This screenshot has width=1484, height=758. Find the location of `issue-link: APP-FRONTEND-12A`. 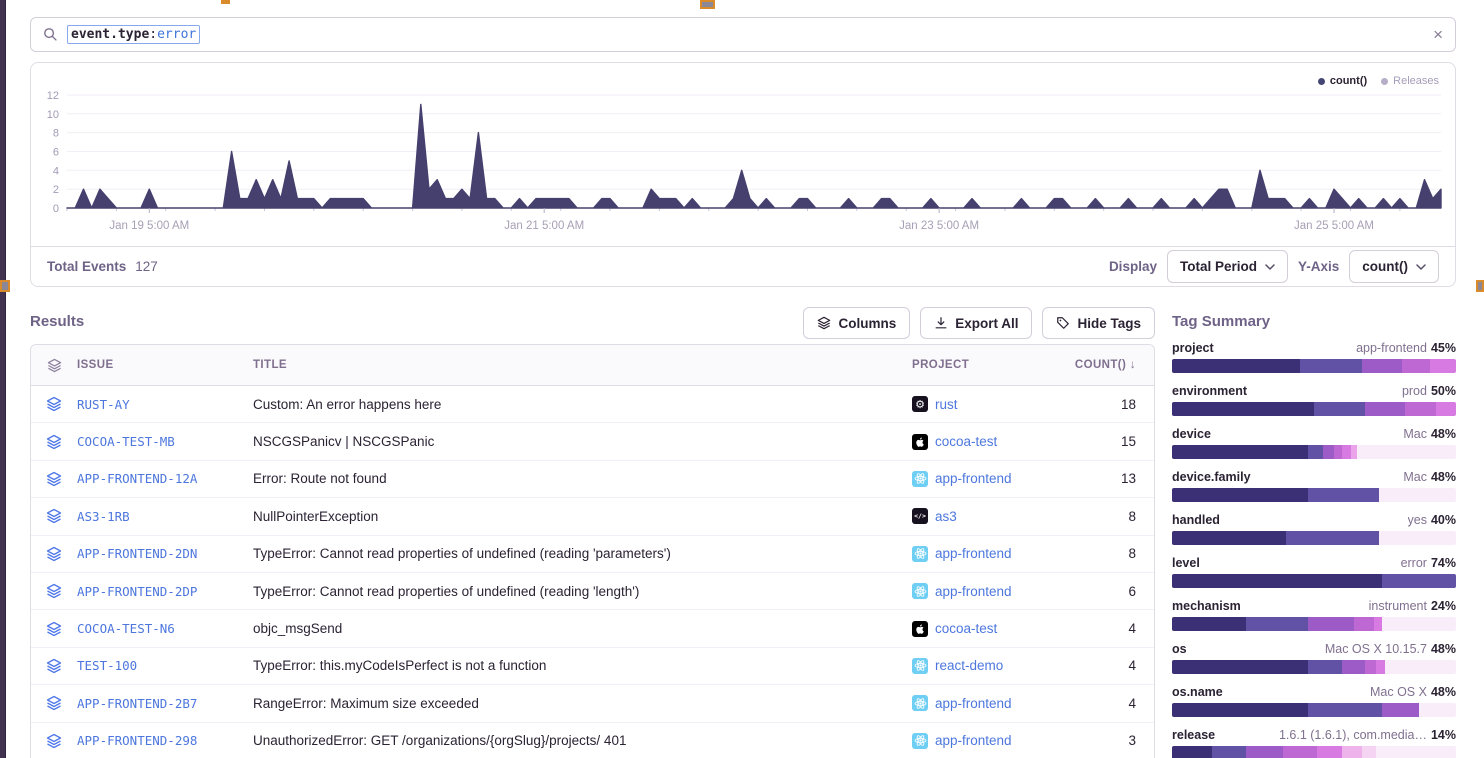

issue-link: APP-FRONTEND-12A is located at coordinates (137, 479).